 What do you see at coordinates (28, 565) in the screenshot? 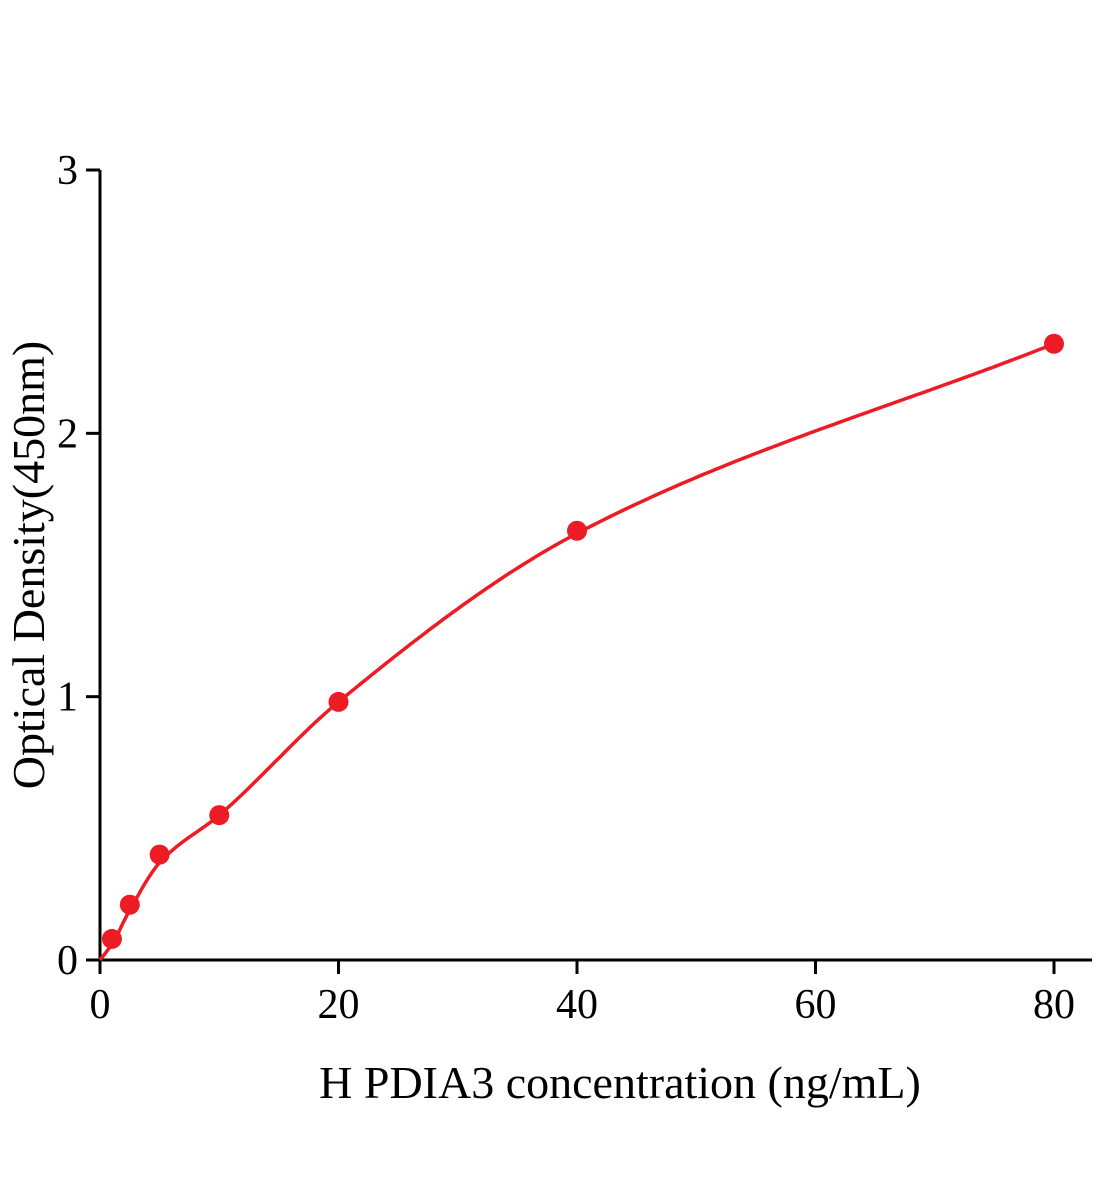
I see `y-axis-label: Optical Density(450nm)` at bounding box center [28, 565].